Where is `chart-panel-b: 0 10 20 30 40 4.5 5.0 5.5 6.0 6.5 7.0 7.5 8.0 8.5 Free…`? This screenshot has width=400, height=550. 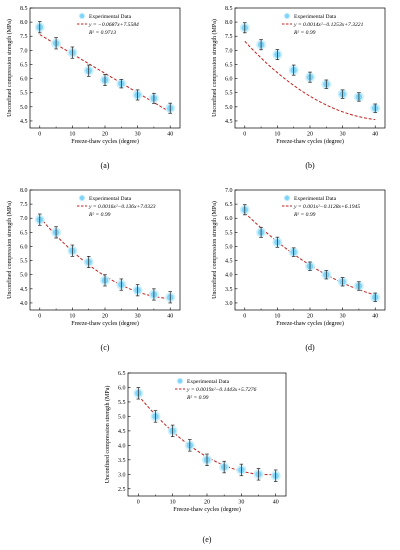
chart-panel-b: 0 10 20 30 40 4.5 5.0 5.5 6.0 6.5 7.0 7.5 8.0 8.5 Free… is located at coordinates (298, 88).